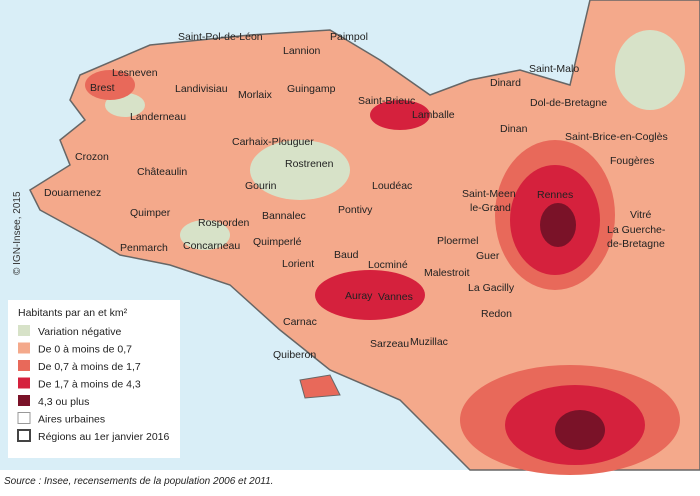 The width and height of the screenshot is (700, 496). What do you see at coordinates (92, 157) in the screenshot?
I see `place-label: Crozon` at bounding box center [92, 157].